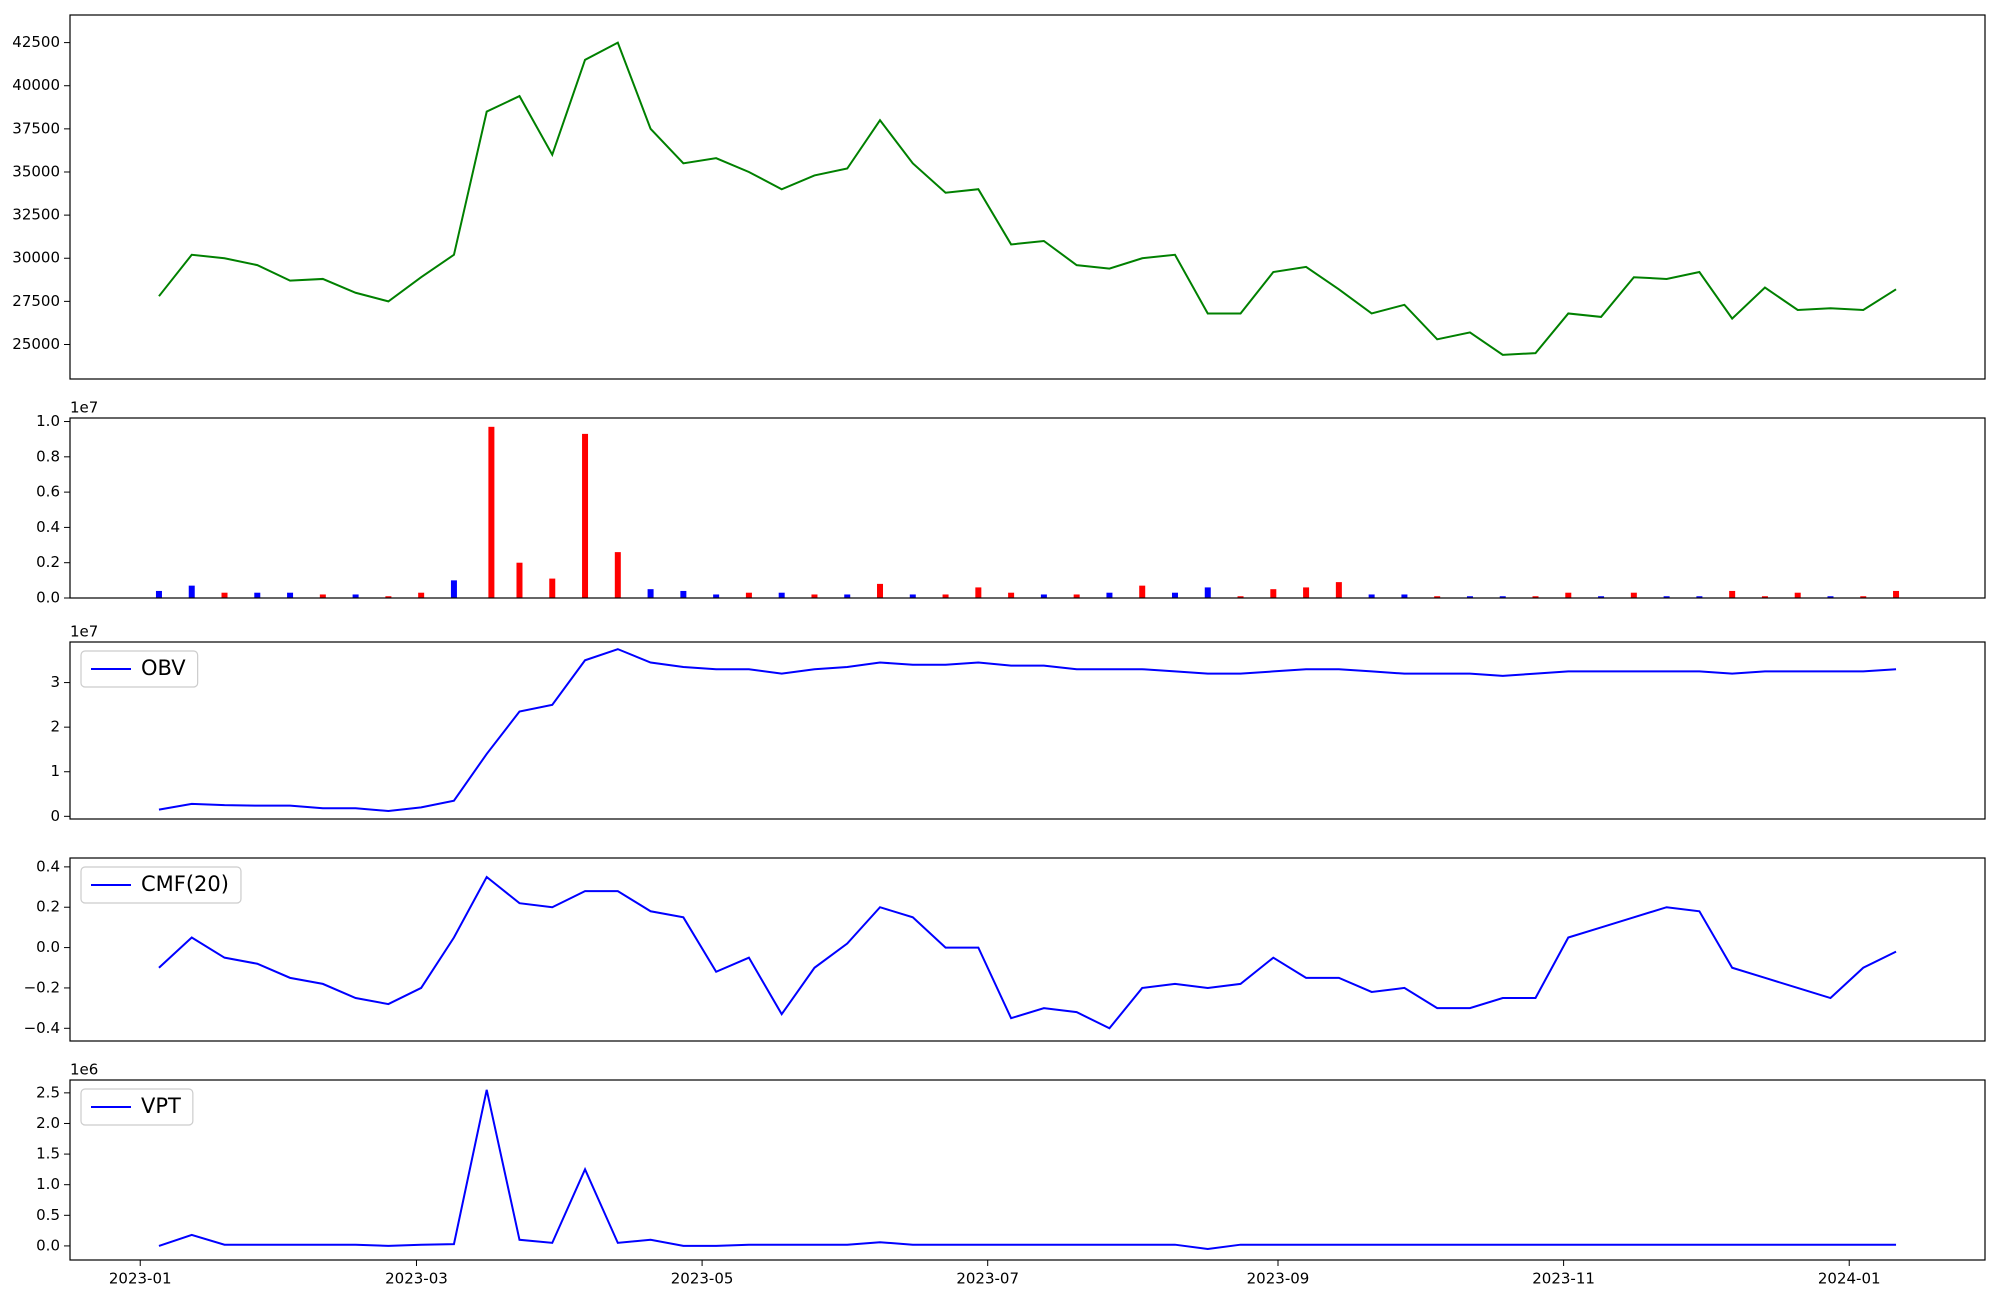 This screenshot has height=1300, width=2000. I want to click on y-tick-label: 37500, so click(36, 128).